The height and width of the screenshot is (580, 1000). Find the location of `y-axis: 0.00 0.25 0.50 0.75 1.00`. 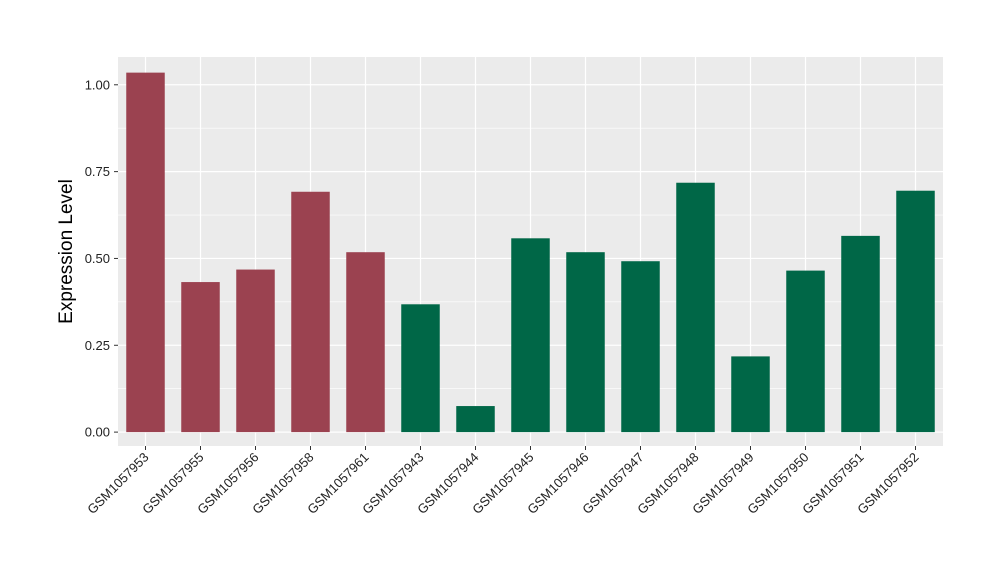

y-axis: 0.00 0.25 0.50 0.75 1.00 is located at coordinates (101, 258).